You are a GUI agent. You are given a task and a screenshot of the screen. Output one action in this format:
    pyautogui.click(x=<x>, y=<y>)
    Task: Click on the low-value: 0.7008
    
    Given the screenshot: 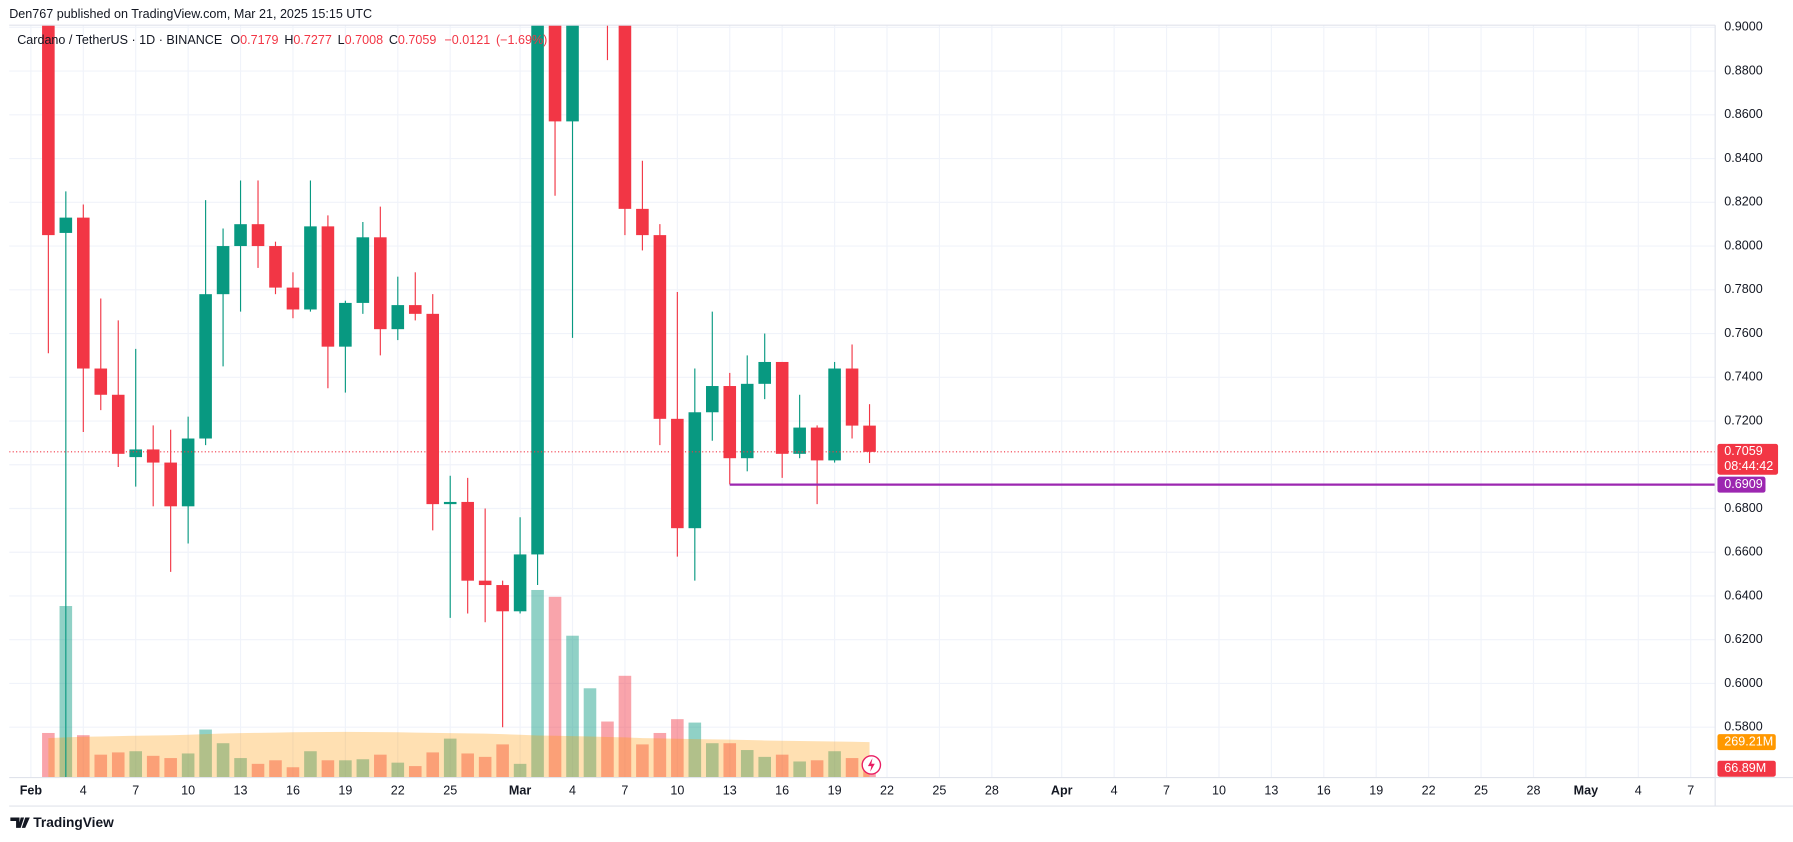 What is the action you would take?
    pyautogui.click(x=364, y=40)
    